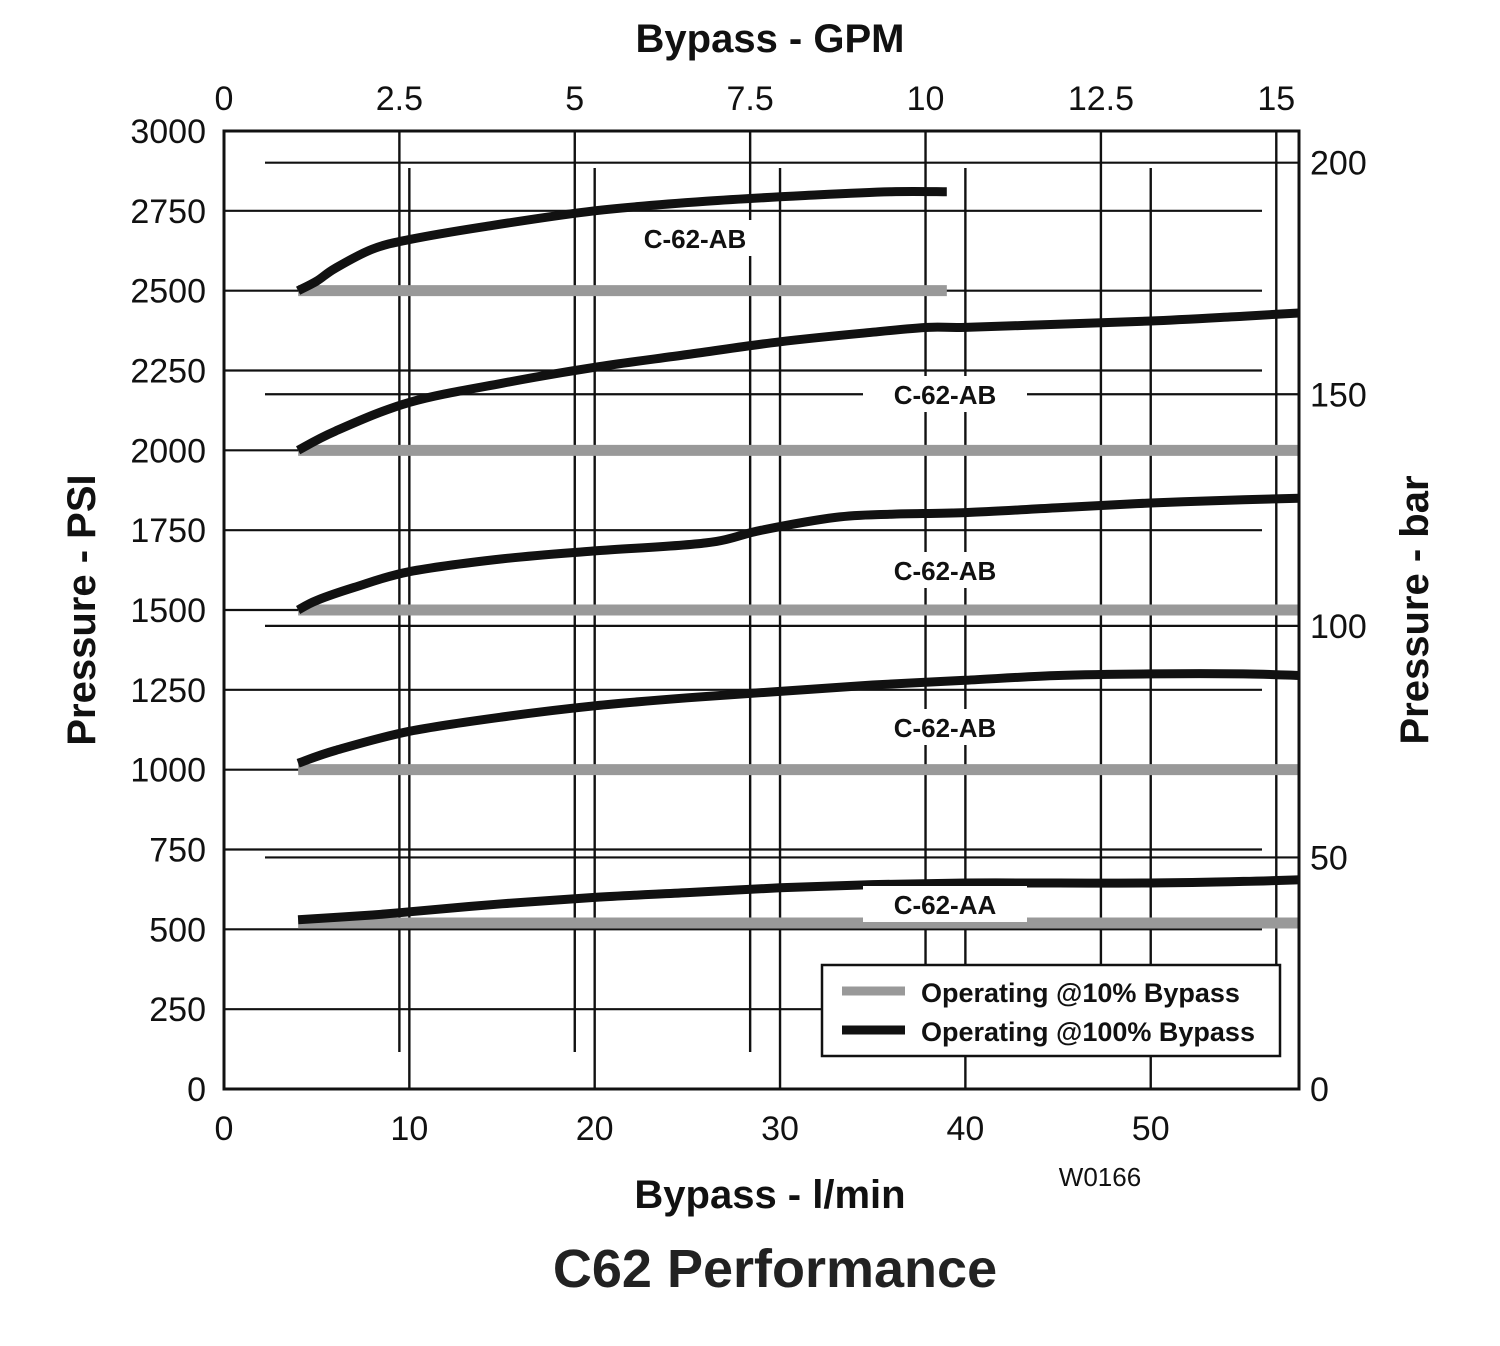  What do you see at coordinates (750, 99) in the screenshot?
I see `tick-label-gpm: 7.5` at bounding box center [750, 99].